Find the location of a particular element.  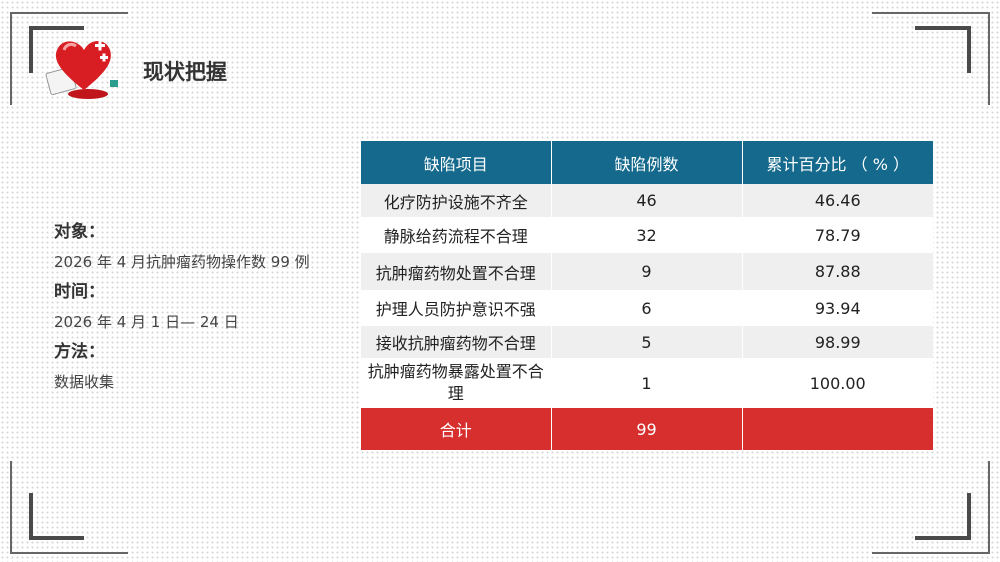

object-value: 2026 年 4 月抗肿瘤药物操作数 99 例 is located at coordinates (182, 262).